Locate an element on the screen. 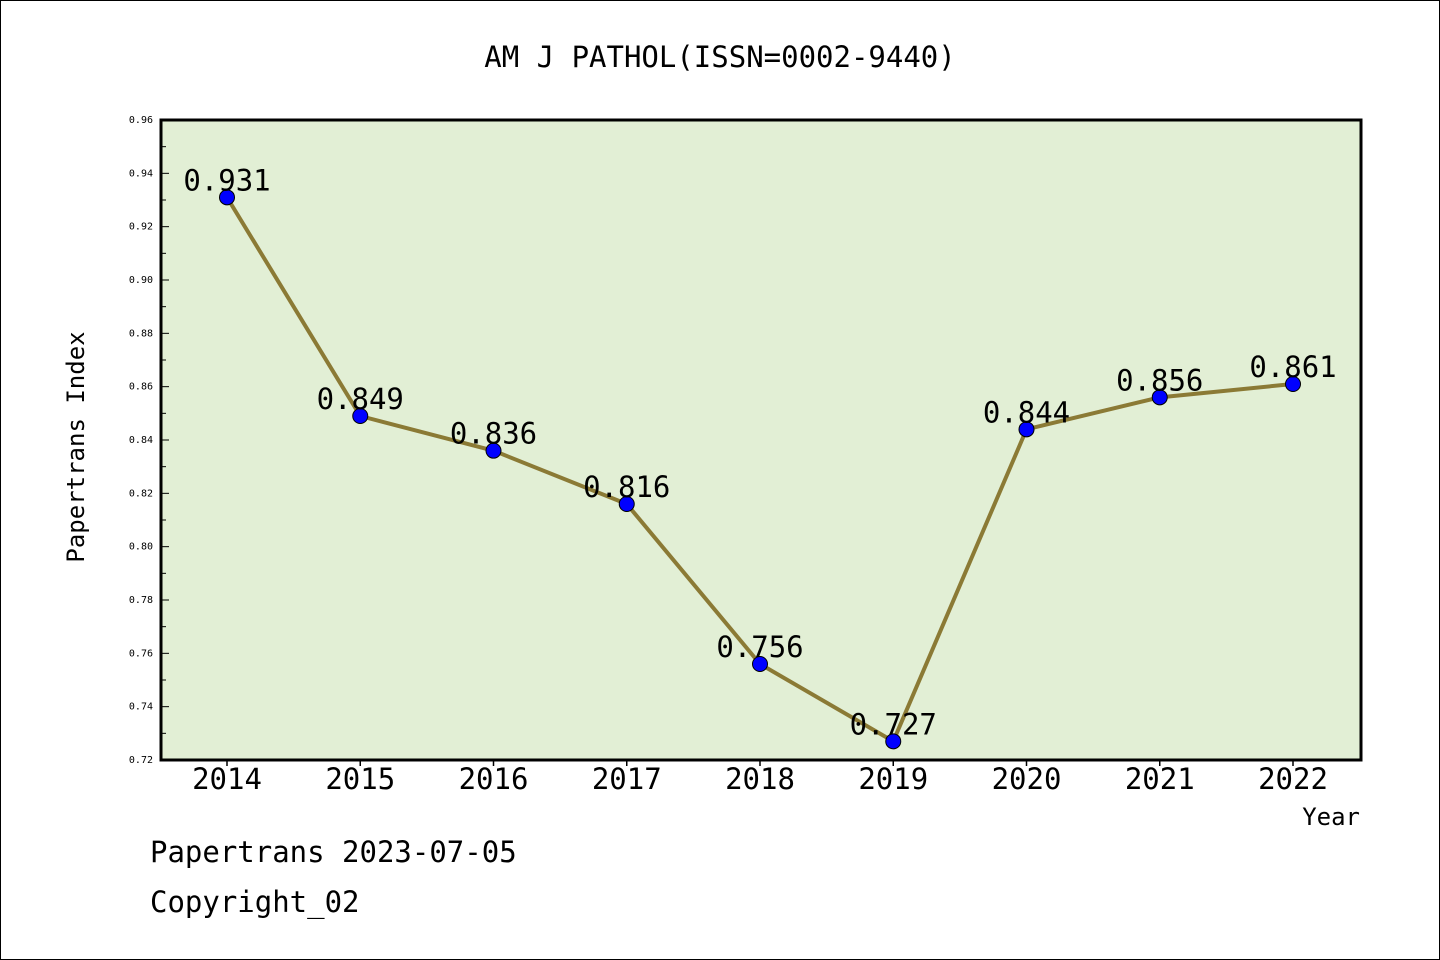 The height and width of the screenshot is (960, 1440). y-tick-label: 0.76 is located at coordinates (141, 653).